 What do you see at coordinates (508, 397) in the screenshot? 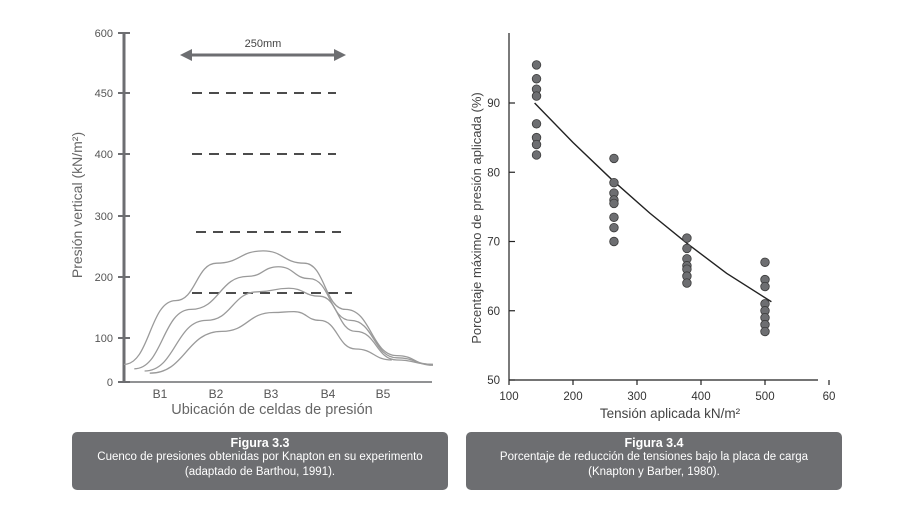
I see `x-tick-label: 100` at bounding box center [508, 397].